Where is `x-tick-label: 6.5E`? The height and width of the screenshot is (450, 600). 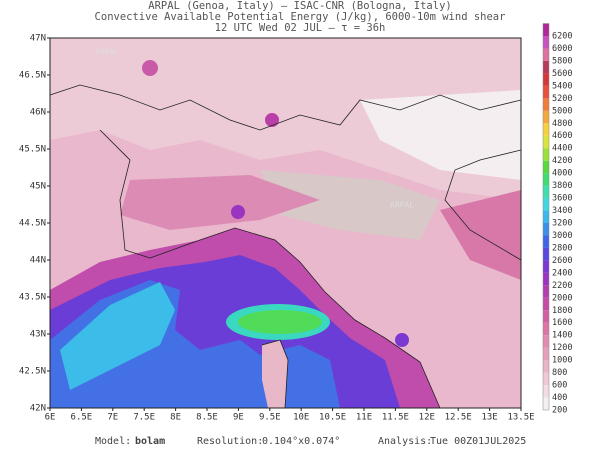
x-tick-label: 6.5E is located at coordinates (82, 418).